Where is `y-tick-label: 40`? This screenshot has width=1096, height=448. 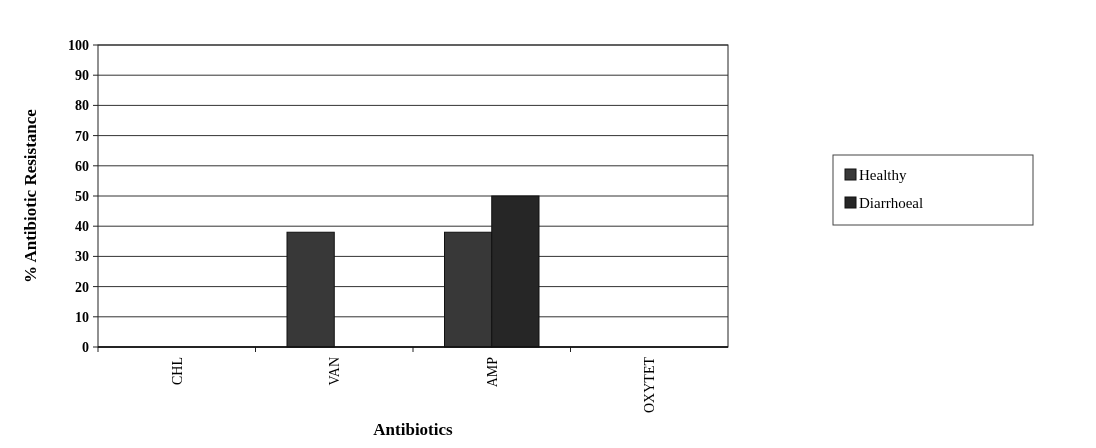
y-tick-label: 40 is located at coordinates (82, 227).